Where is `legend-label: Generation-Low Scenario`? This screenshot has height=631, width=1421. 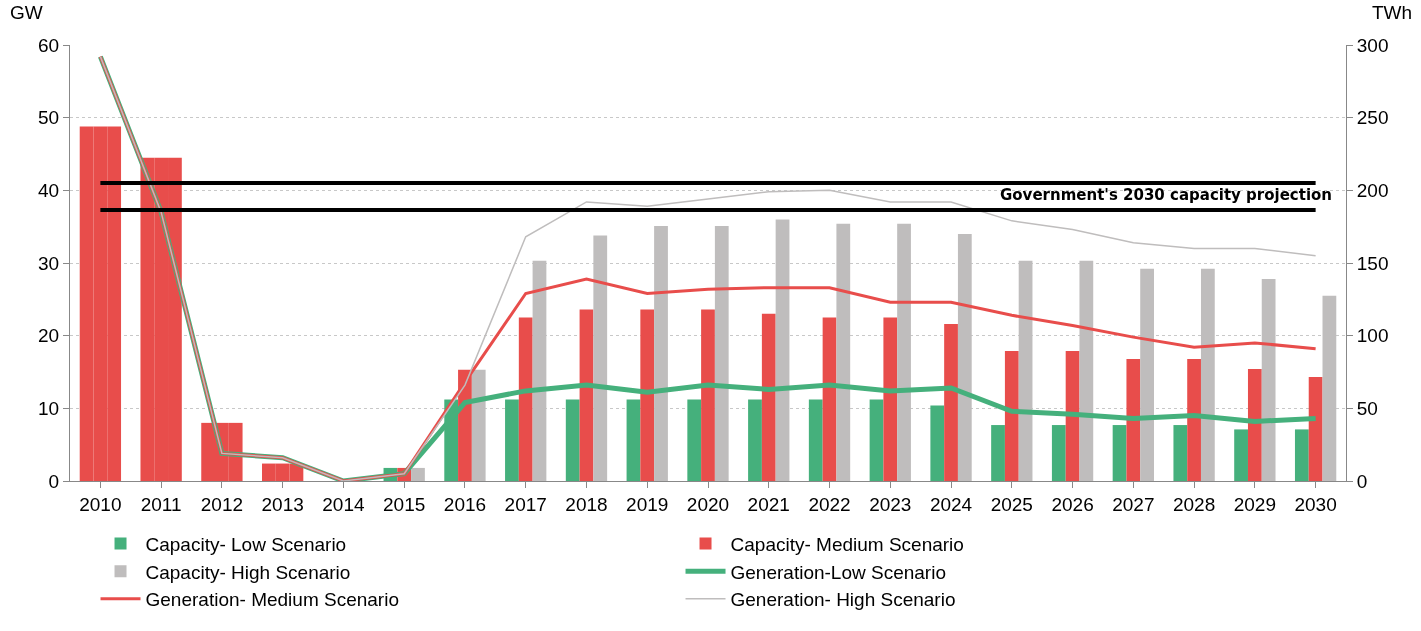 legend-label: Generation-Low Scenario is located at coordinates (838, 572).